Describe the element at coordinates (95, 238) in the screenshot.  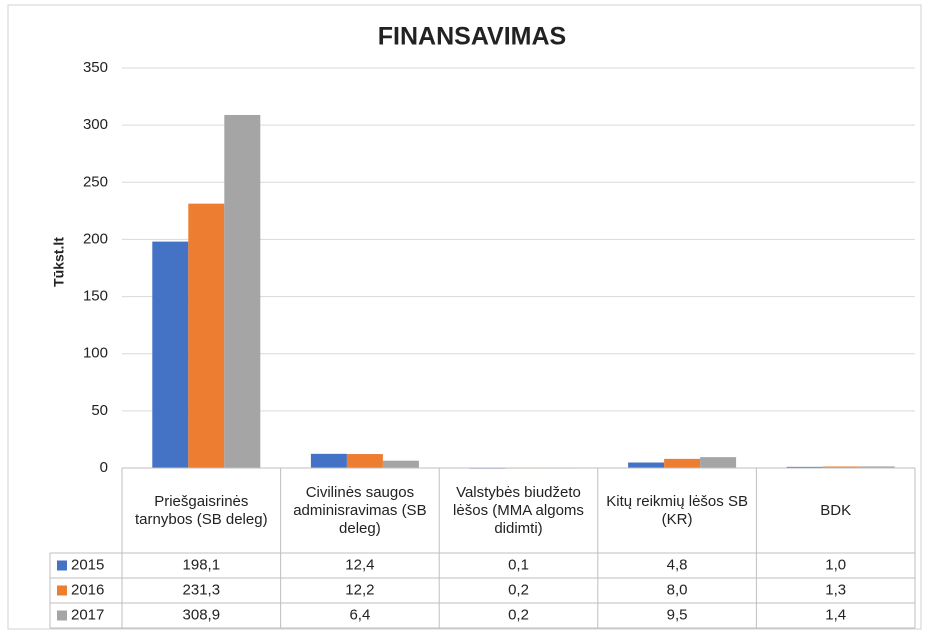
I see `y-tick-label: 200` at that location.